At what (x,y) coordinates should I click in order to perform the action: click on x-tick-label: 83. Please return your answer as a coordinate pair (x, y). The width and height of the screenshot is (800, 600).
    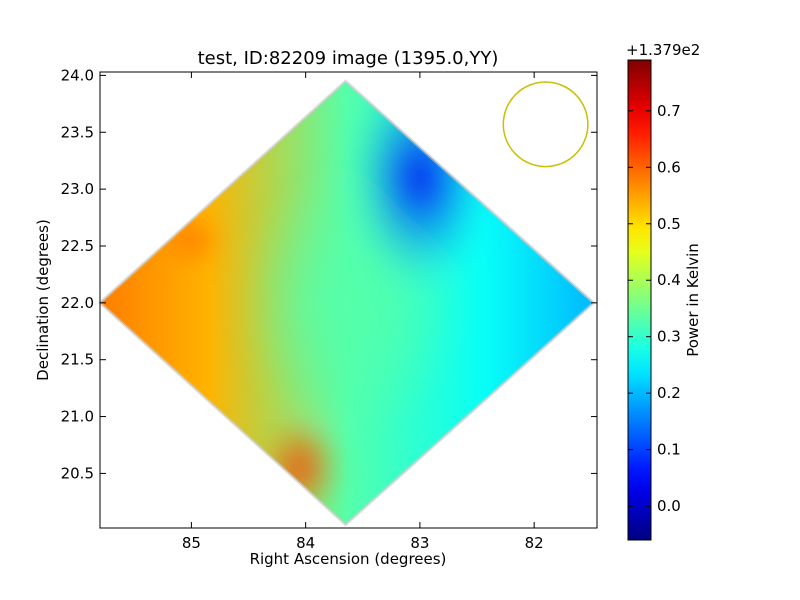
    Looking at the image, I should click on (419, 543).